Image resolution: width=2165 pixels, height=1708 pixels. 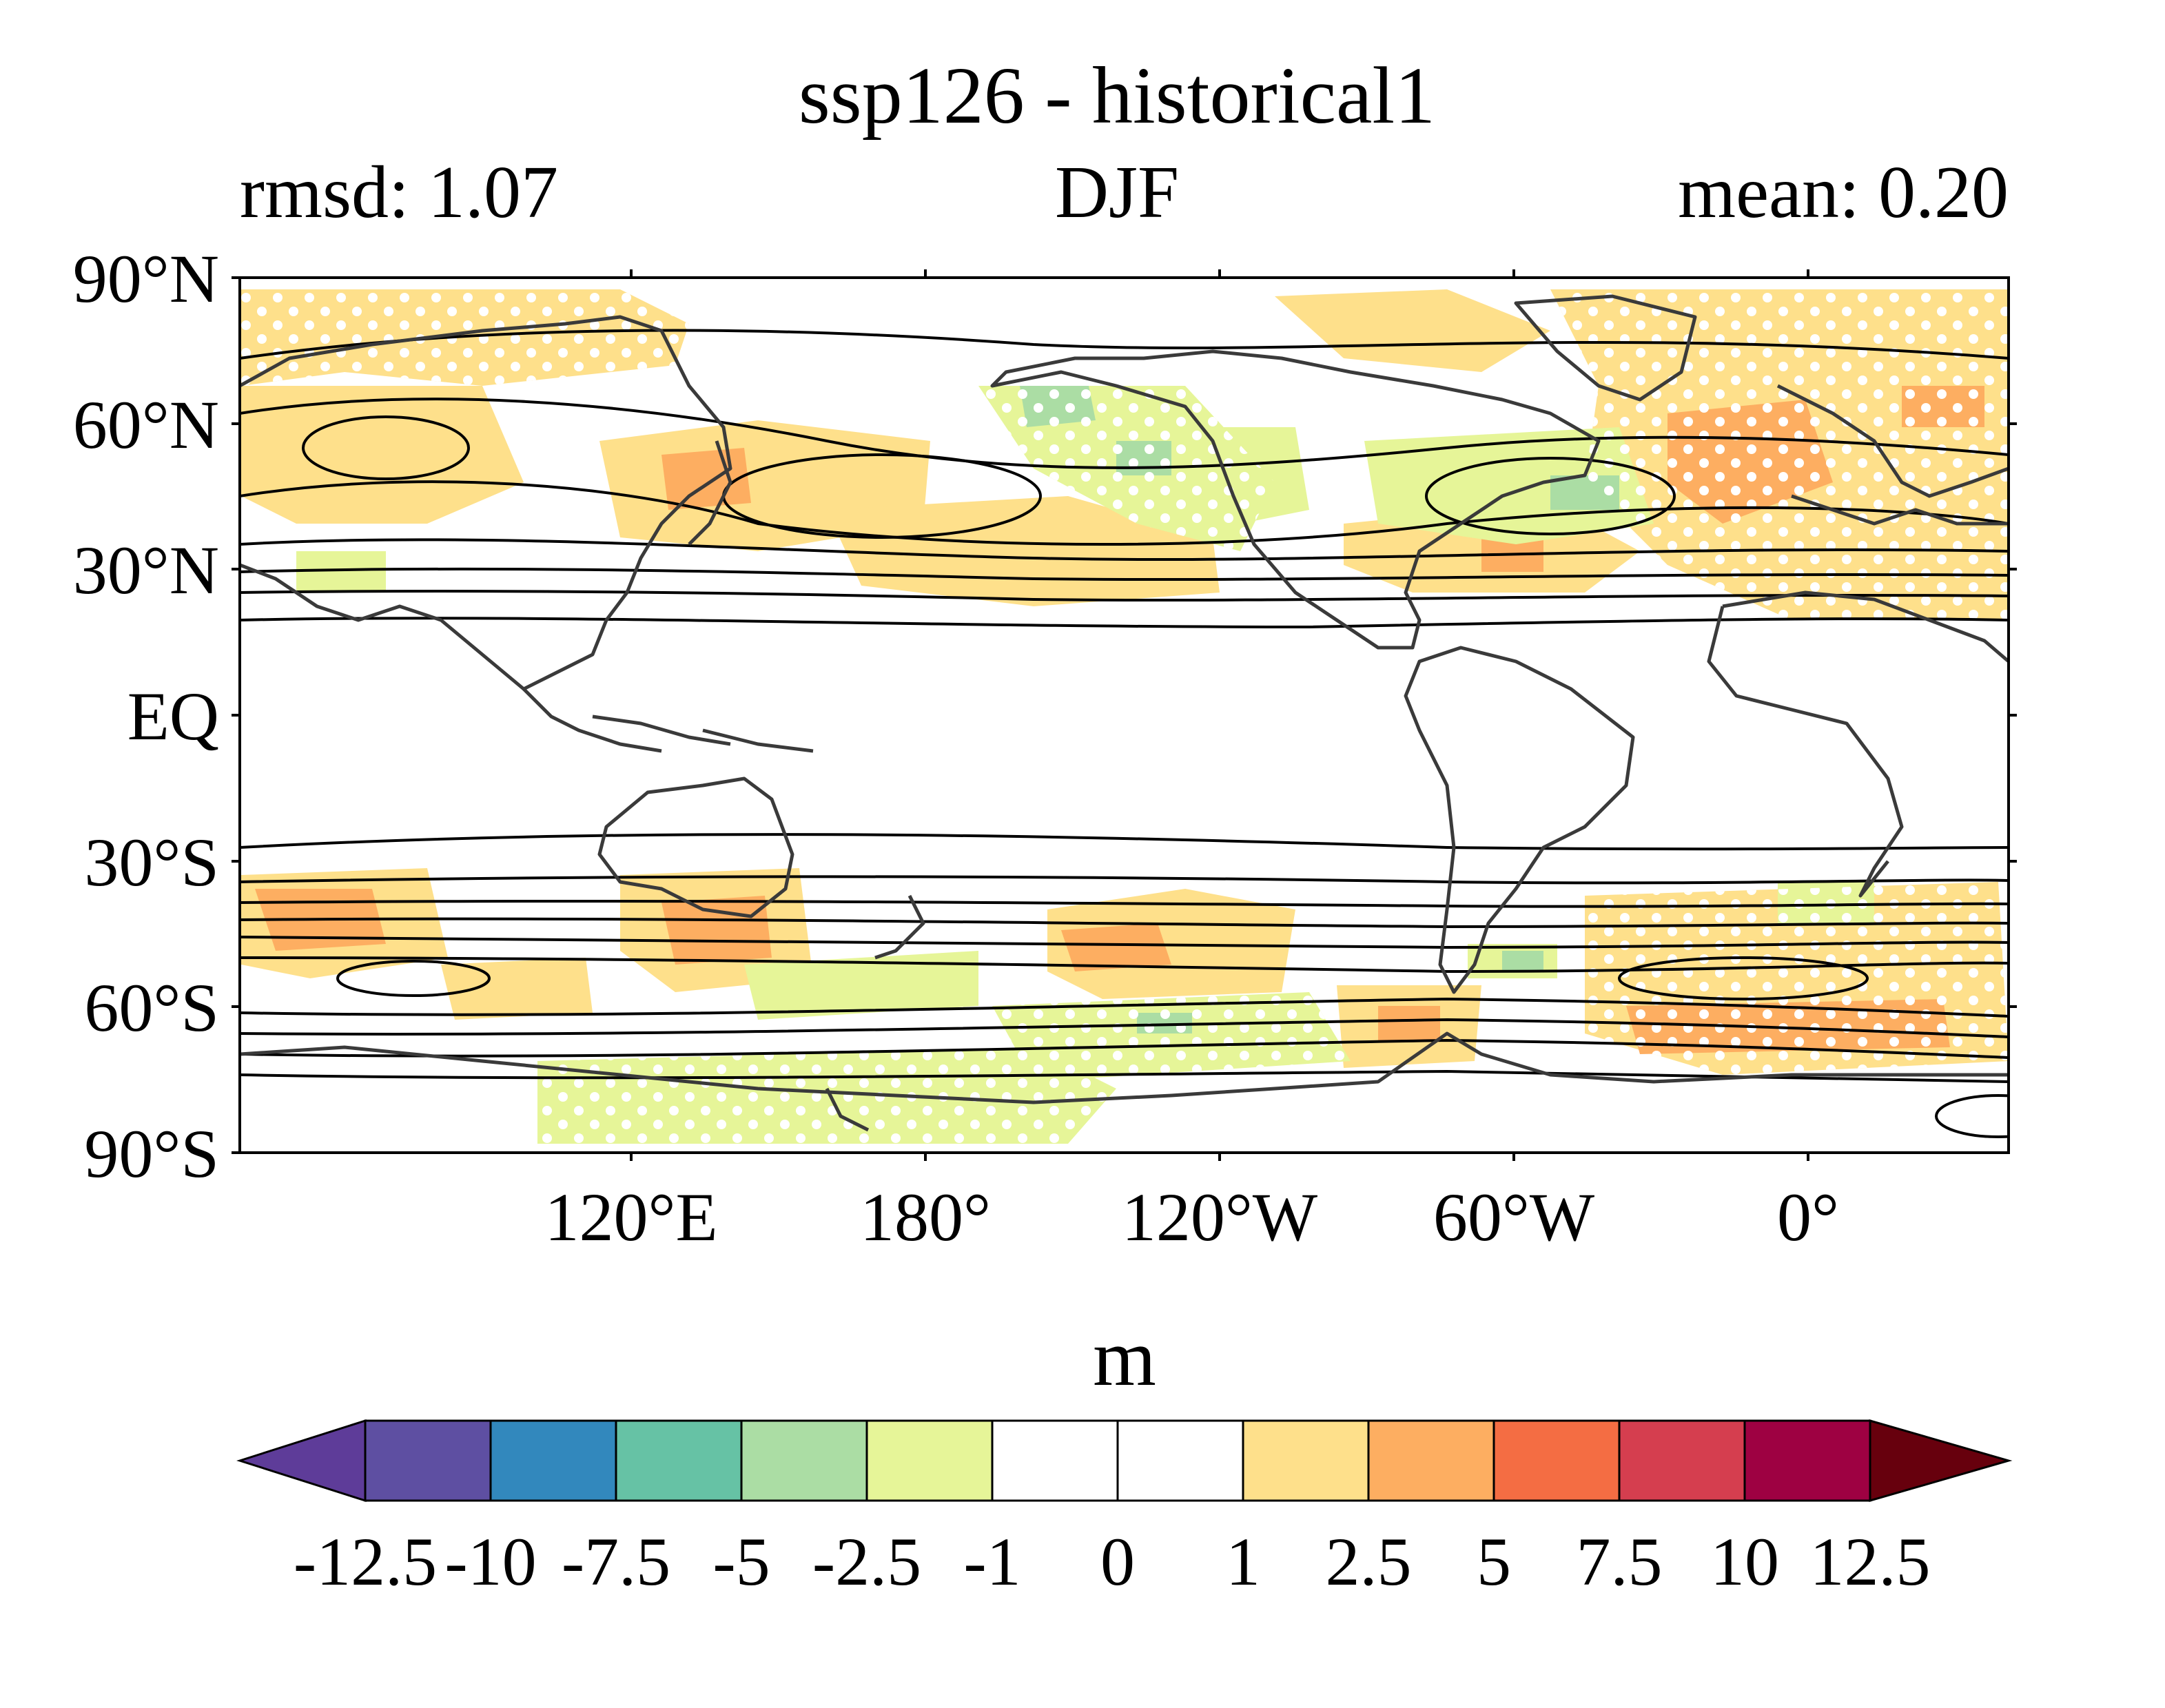 What do you see at coordinates (1843, 193) in the screenshot?
I see `mean-label: mean: 0.20` at bounding box center [1843, 193].